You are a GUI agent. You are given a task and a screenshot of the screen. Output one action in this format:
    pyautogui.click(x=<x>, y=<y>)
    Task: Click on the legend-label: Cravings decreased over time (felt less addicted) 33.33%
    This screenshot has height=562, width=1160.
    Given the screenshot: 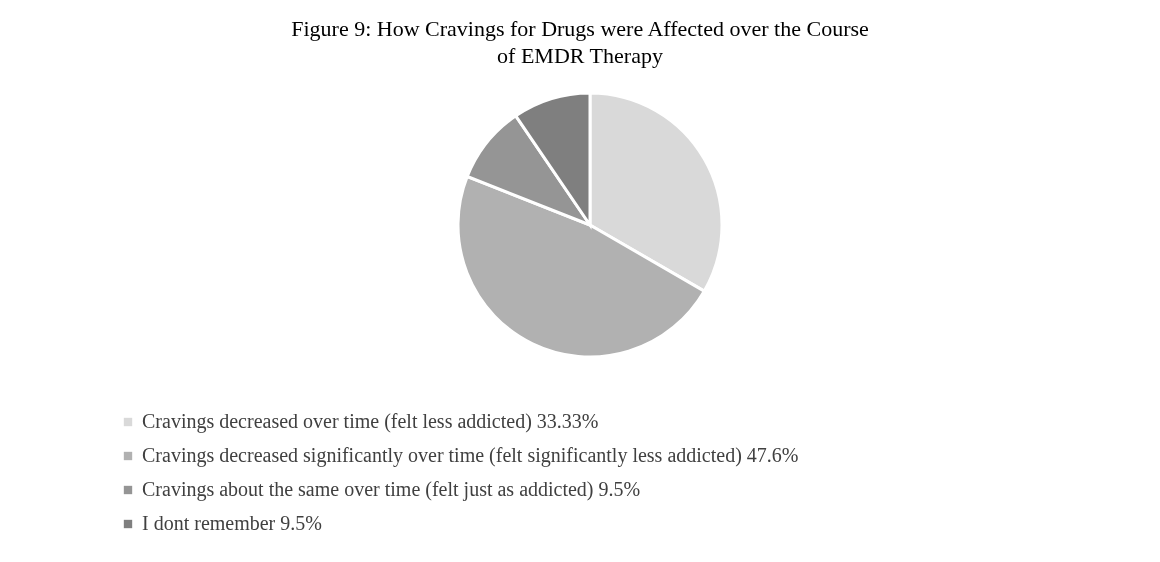 What is the action you would take?
    pyautogui.click(x=370, y=421)
    